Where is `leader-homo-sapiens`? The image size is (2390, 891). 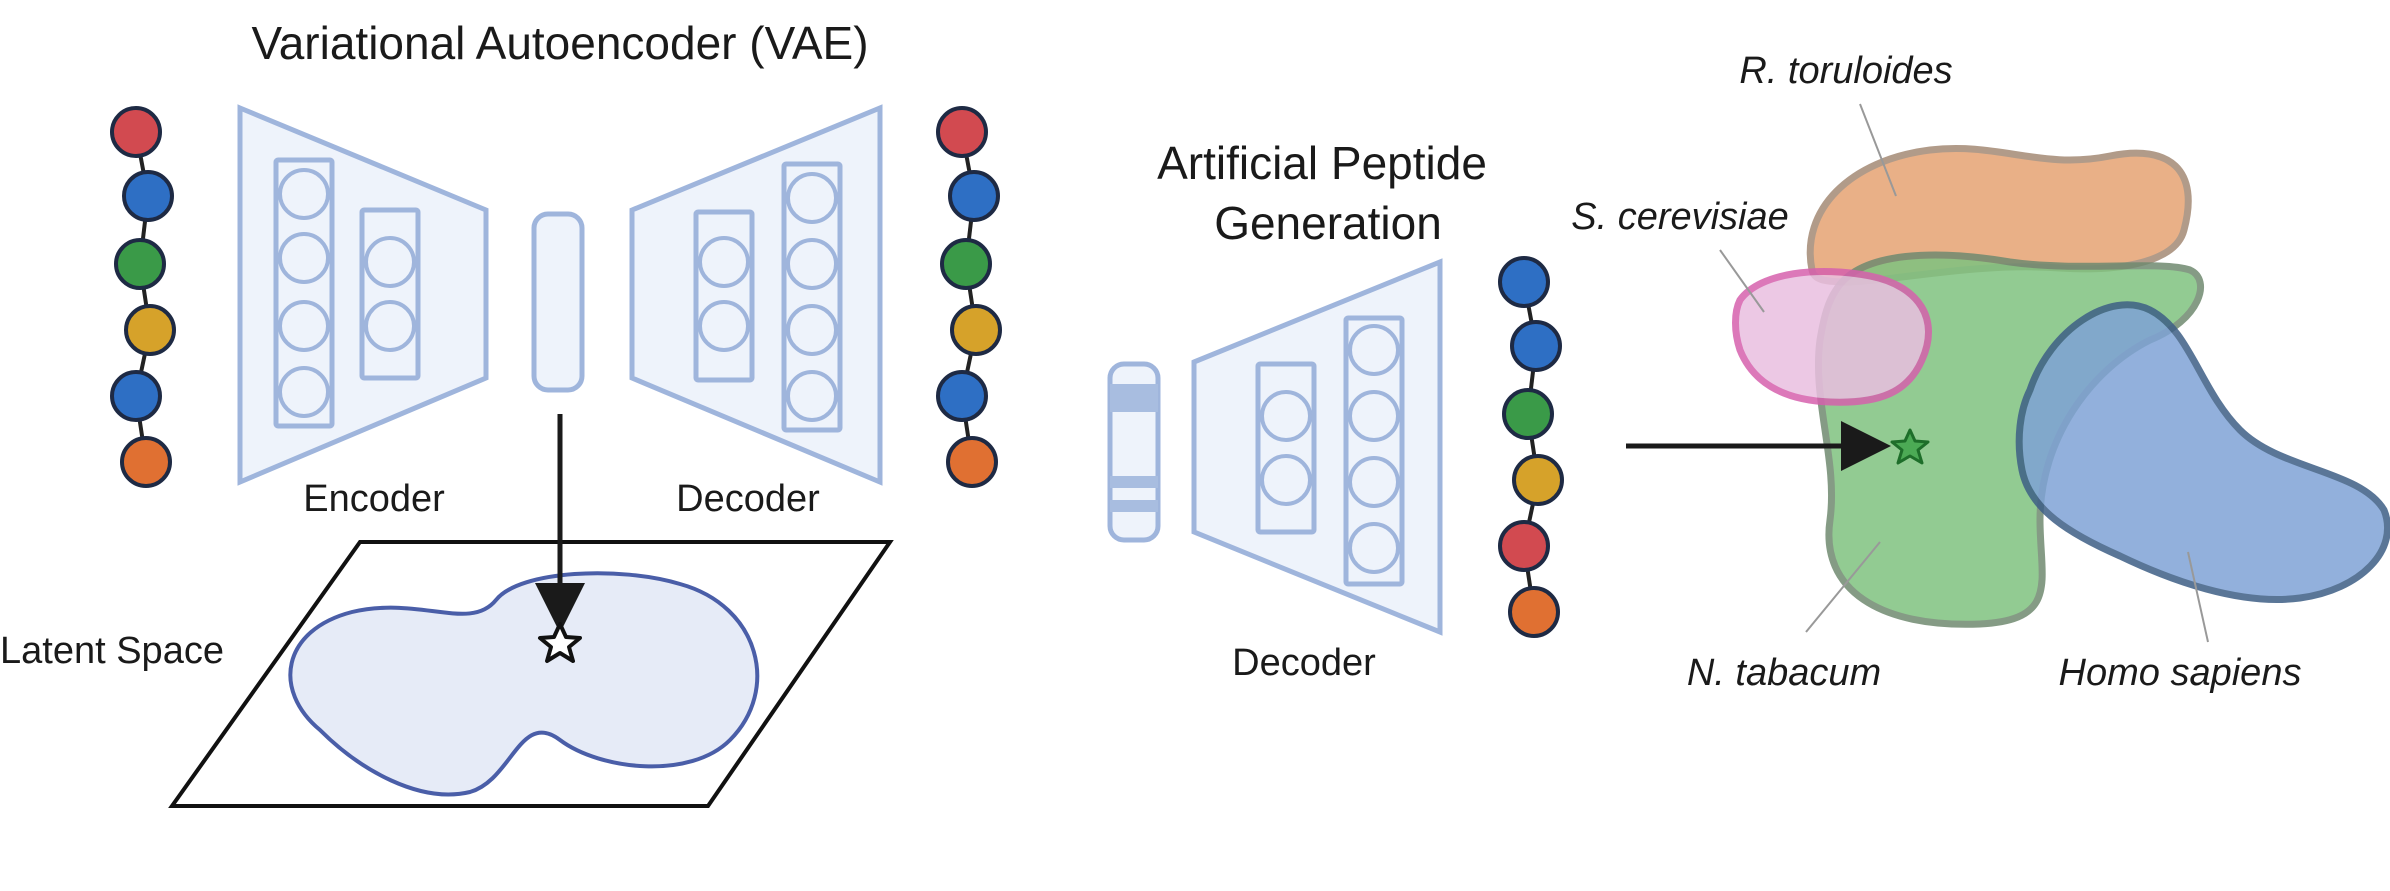 leader-homo-sapiens is located at coordinates (2198, 597).